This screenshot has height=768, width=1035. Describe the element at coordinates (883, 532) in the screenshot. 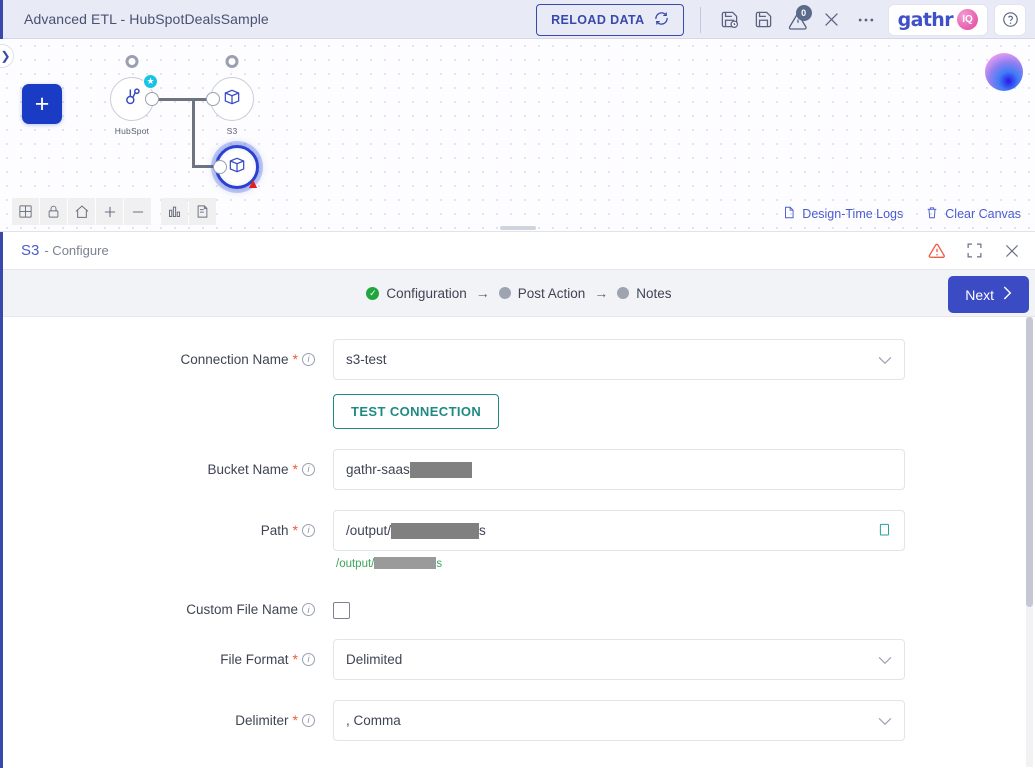

I see `copy-icon` at that location.